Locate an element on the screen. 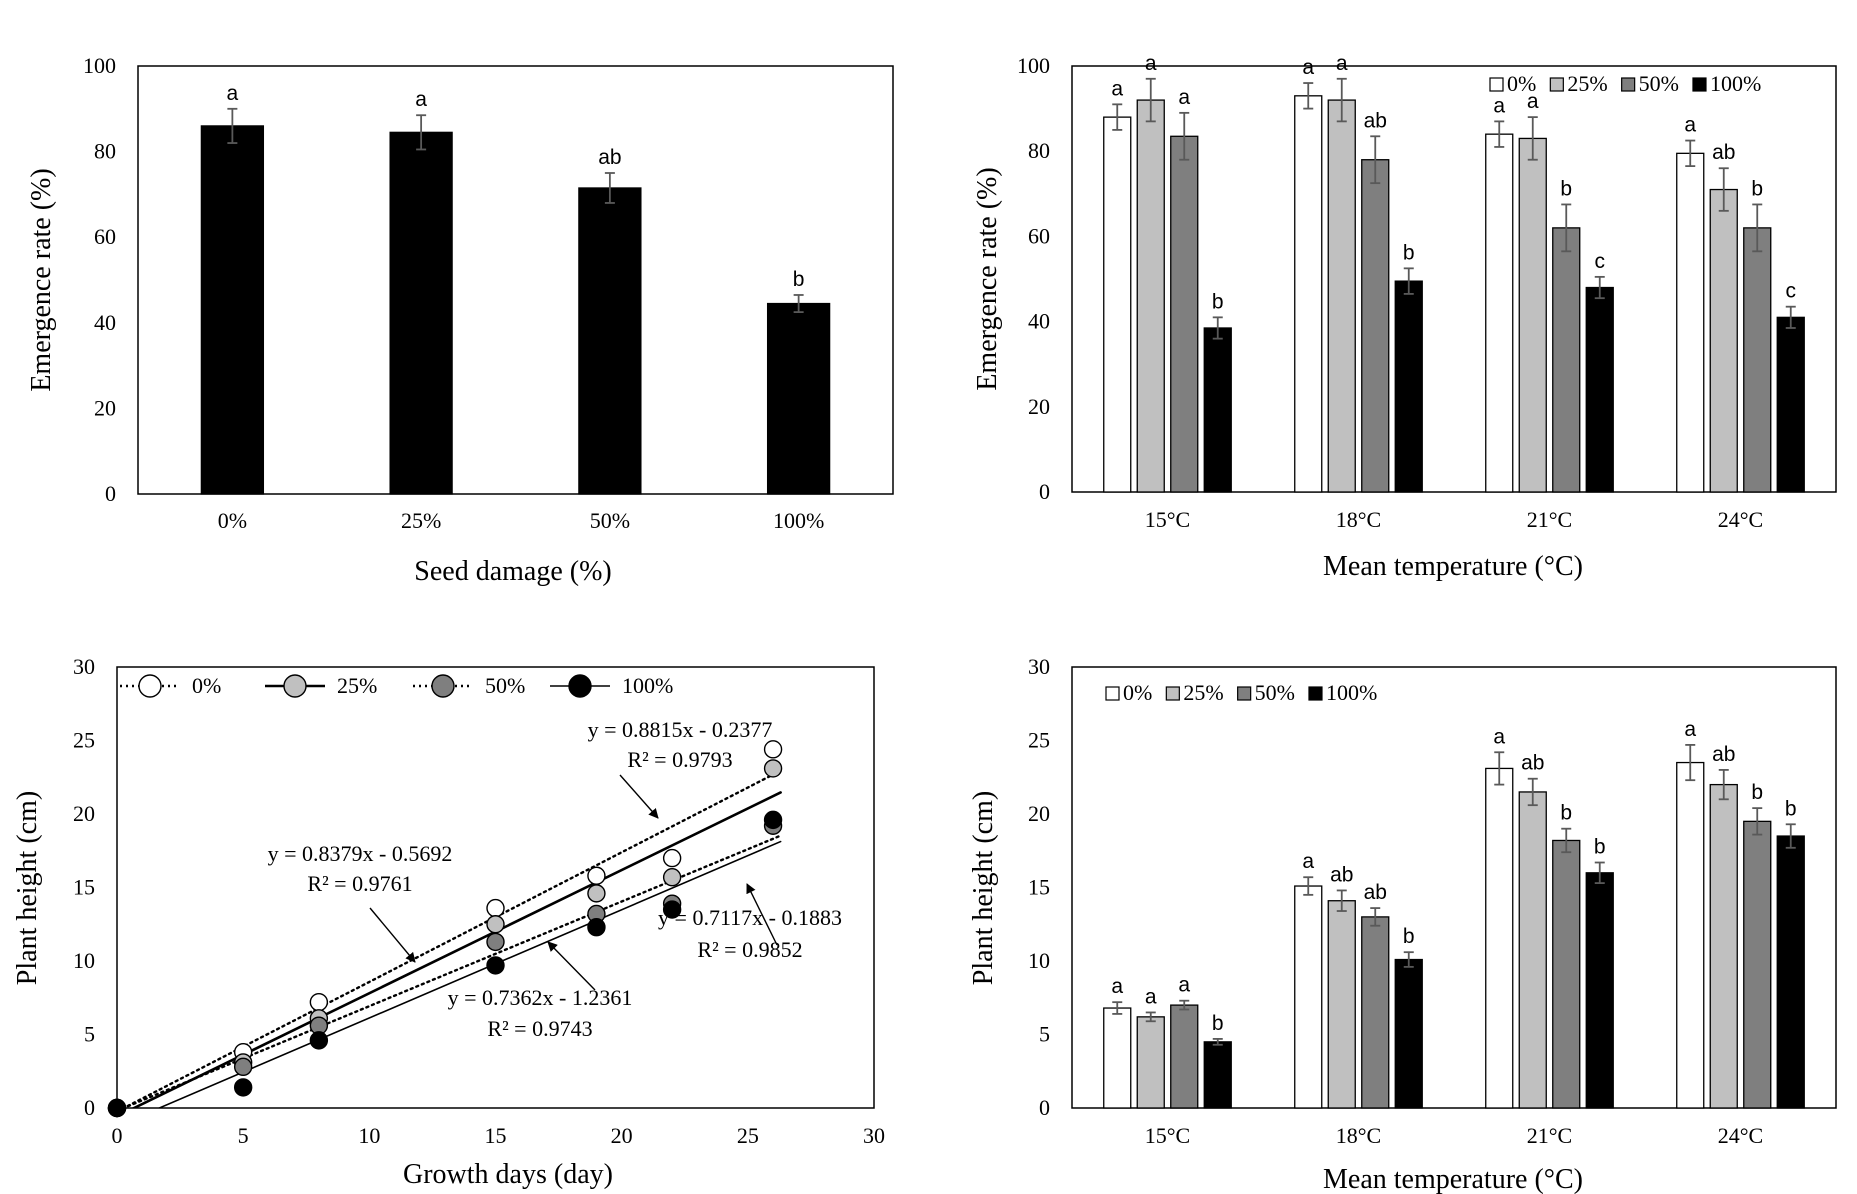 This screenshot has height=1194, width=1857. regression-equation: y = 0.8379x - 0.5692 is located at coordinates (360, 853).